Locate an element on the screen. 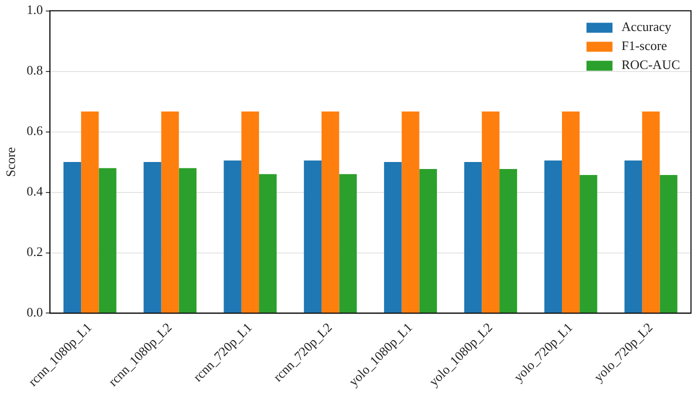 The image size is (697, 393). y-tick-label: 0.6 is located at coordinates (35, 130).